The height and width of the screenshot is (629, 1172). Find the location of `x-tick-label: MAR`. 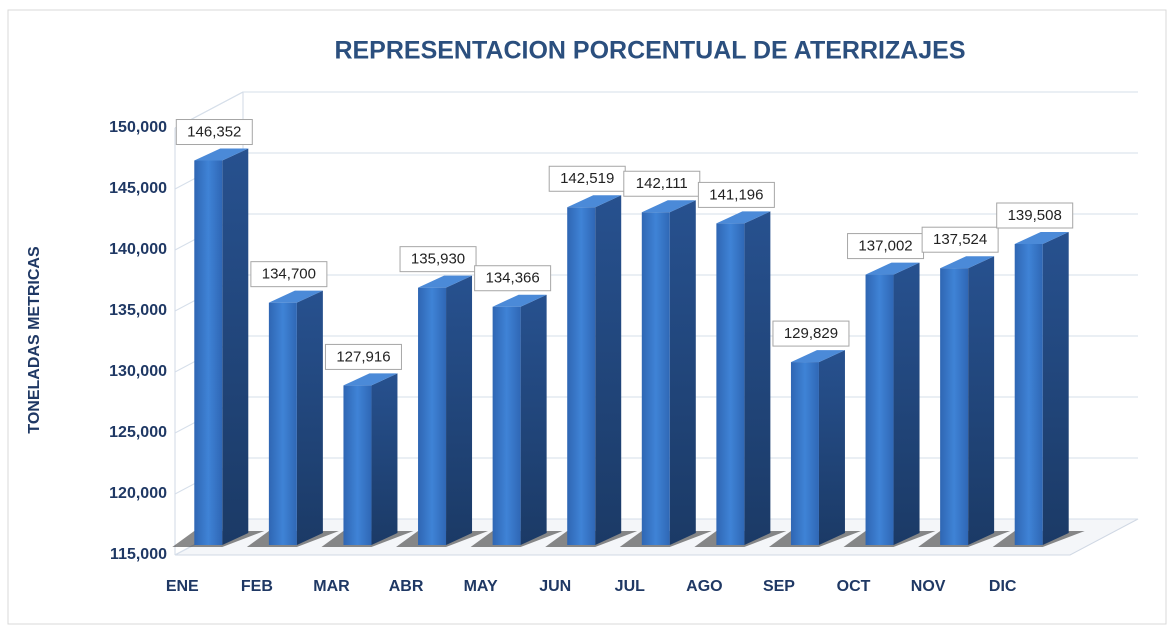

x-tick-label: MAR is located at coordinates (331, 586).